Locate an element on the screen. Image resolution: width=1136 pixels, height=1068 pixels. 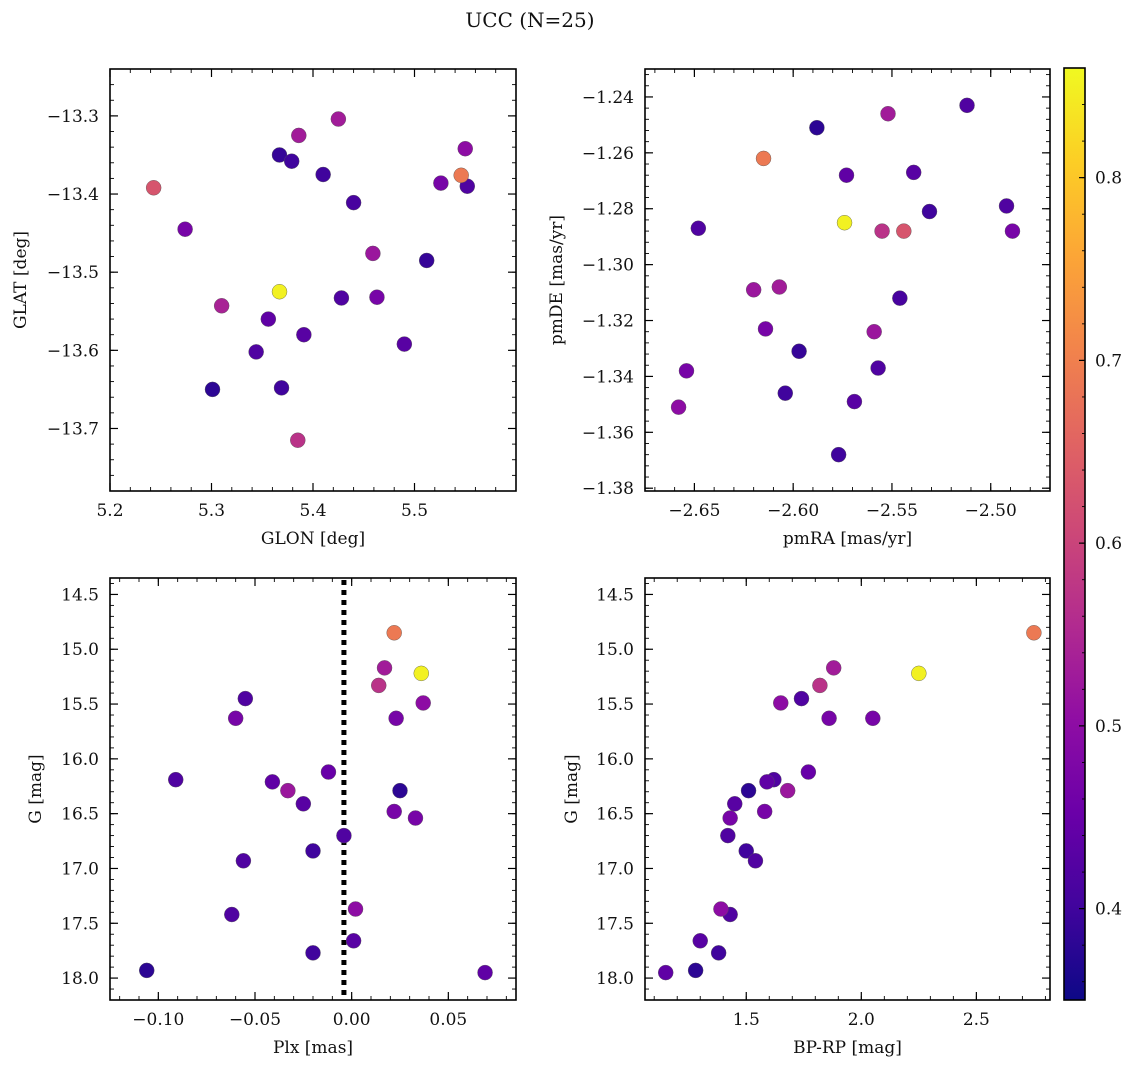
y-tick-label: −1.24 is located at coordinates (608, 98).